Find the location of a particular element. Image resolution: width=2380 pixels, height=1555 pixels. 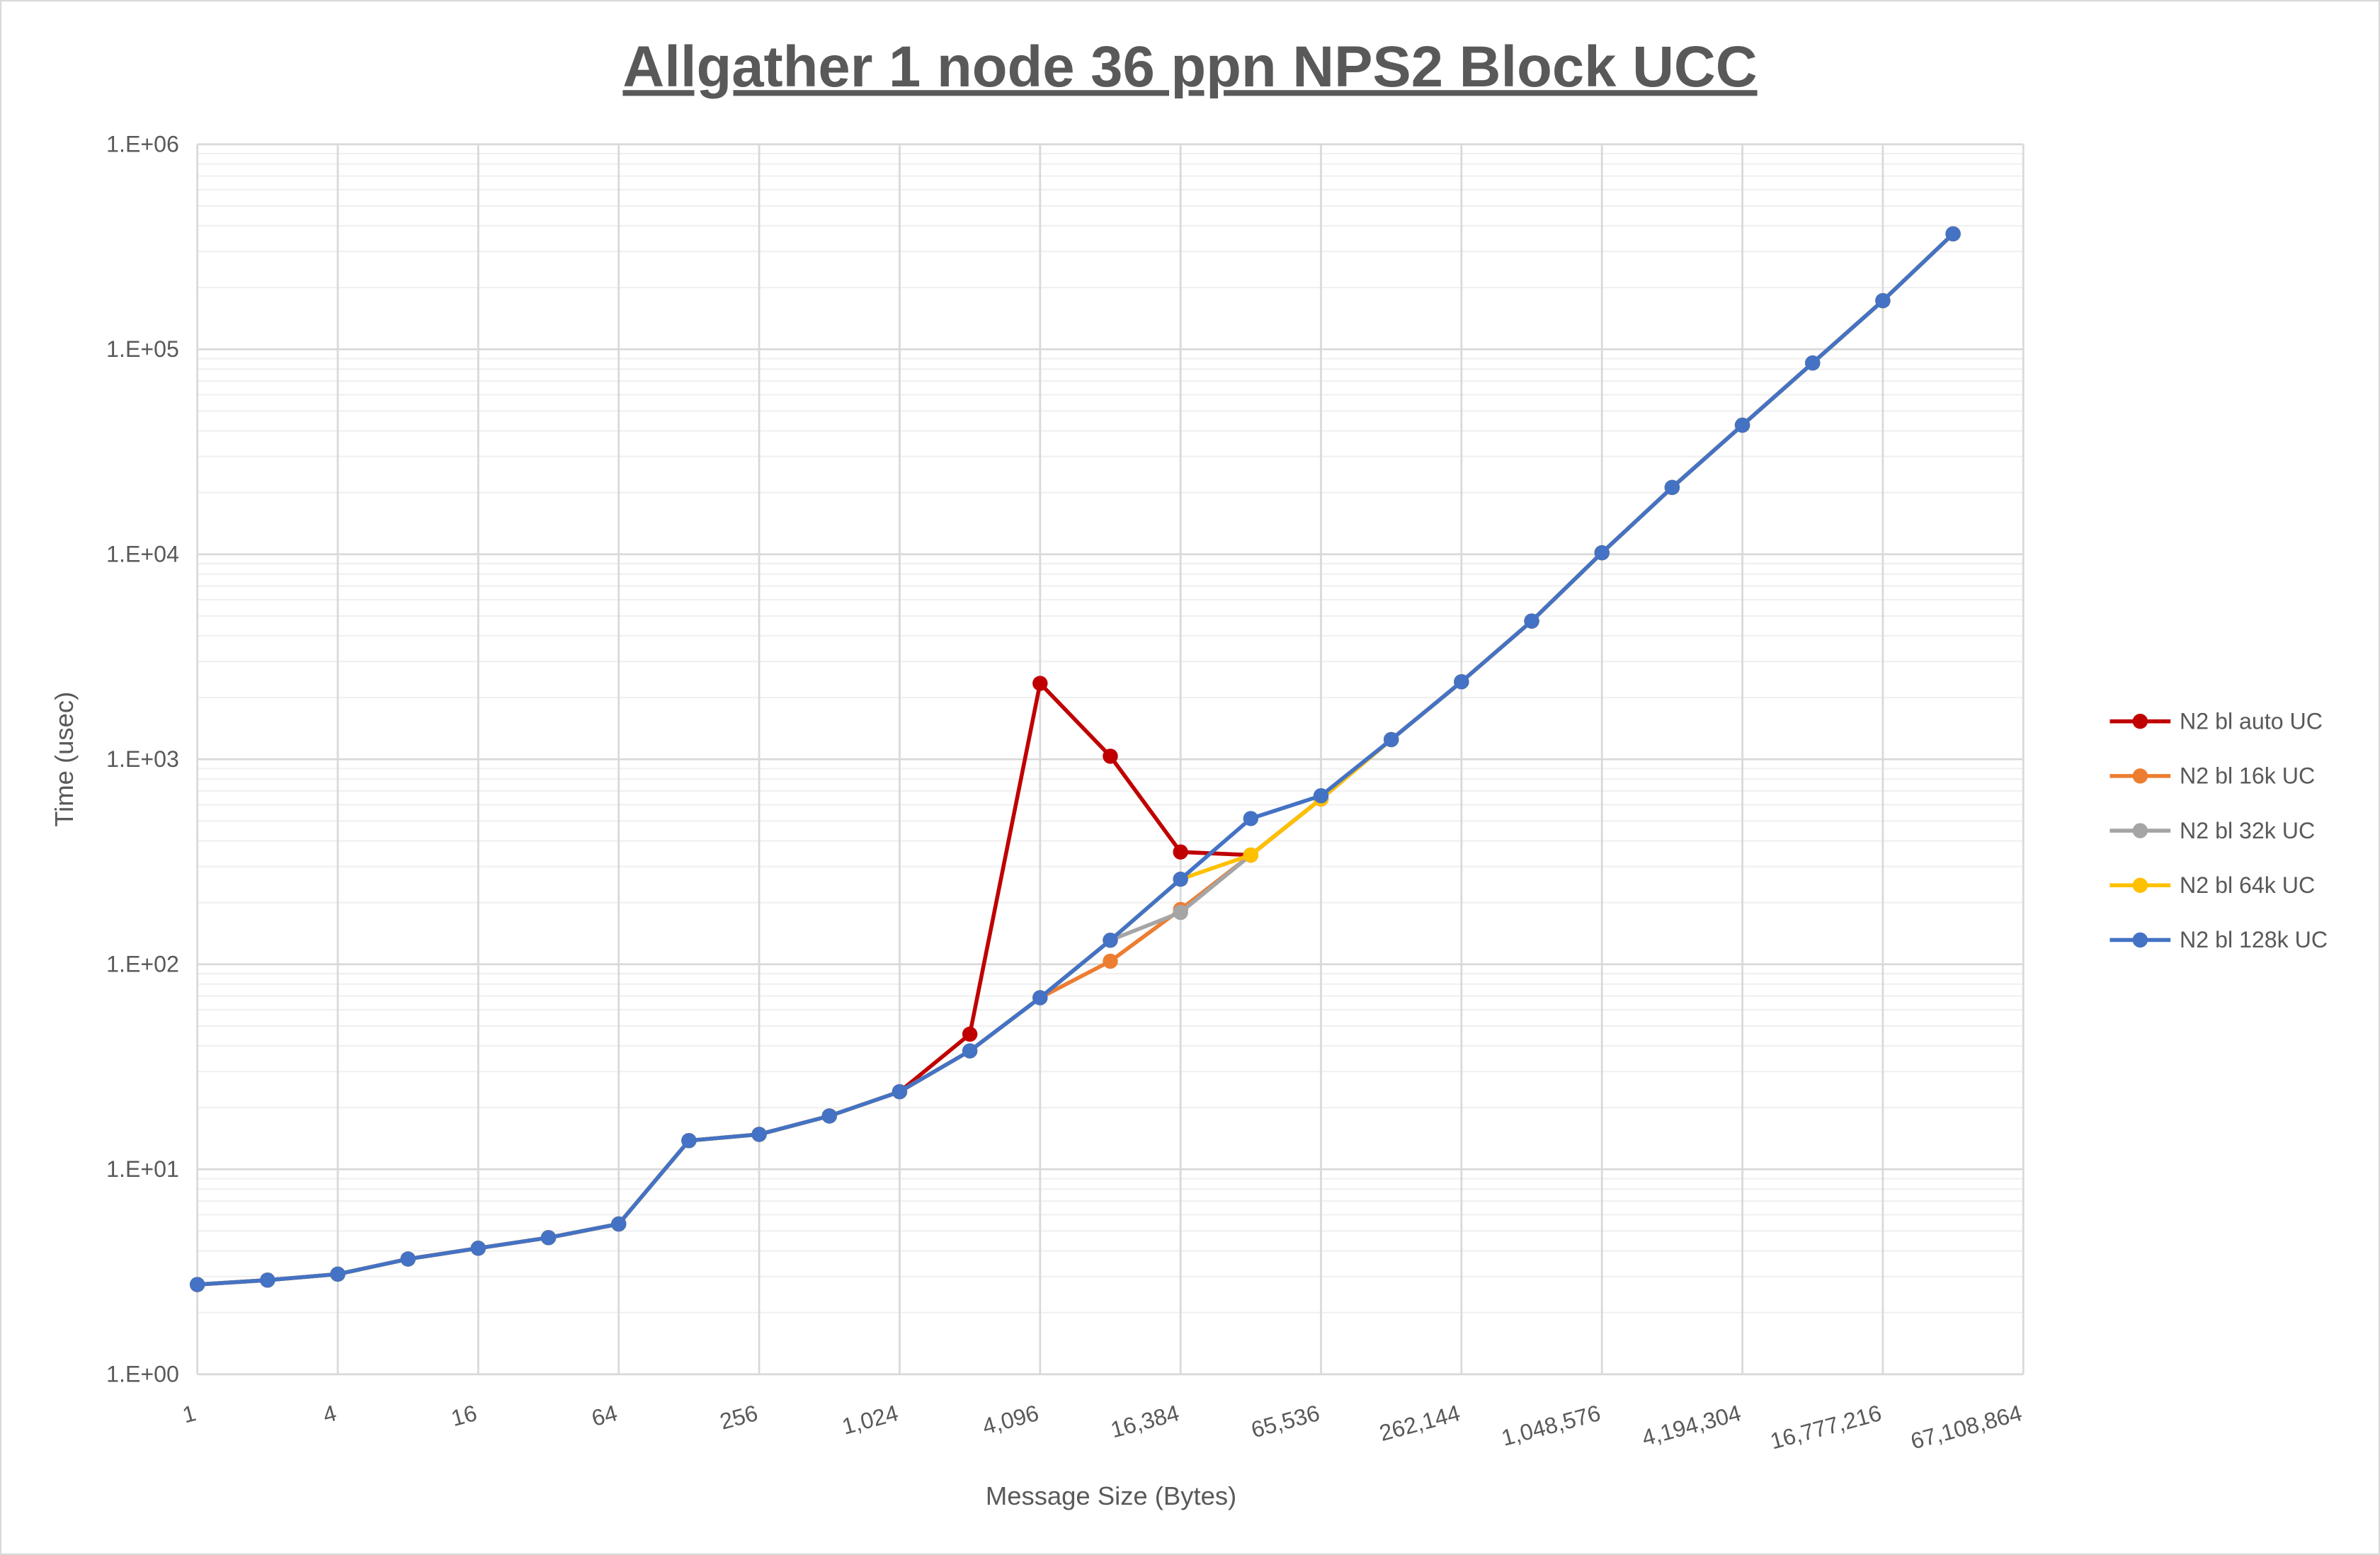

legend-label: N2 bl 128k UC is located at coordinates (2254, 940).